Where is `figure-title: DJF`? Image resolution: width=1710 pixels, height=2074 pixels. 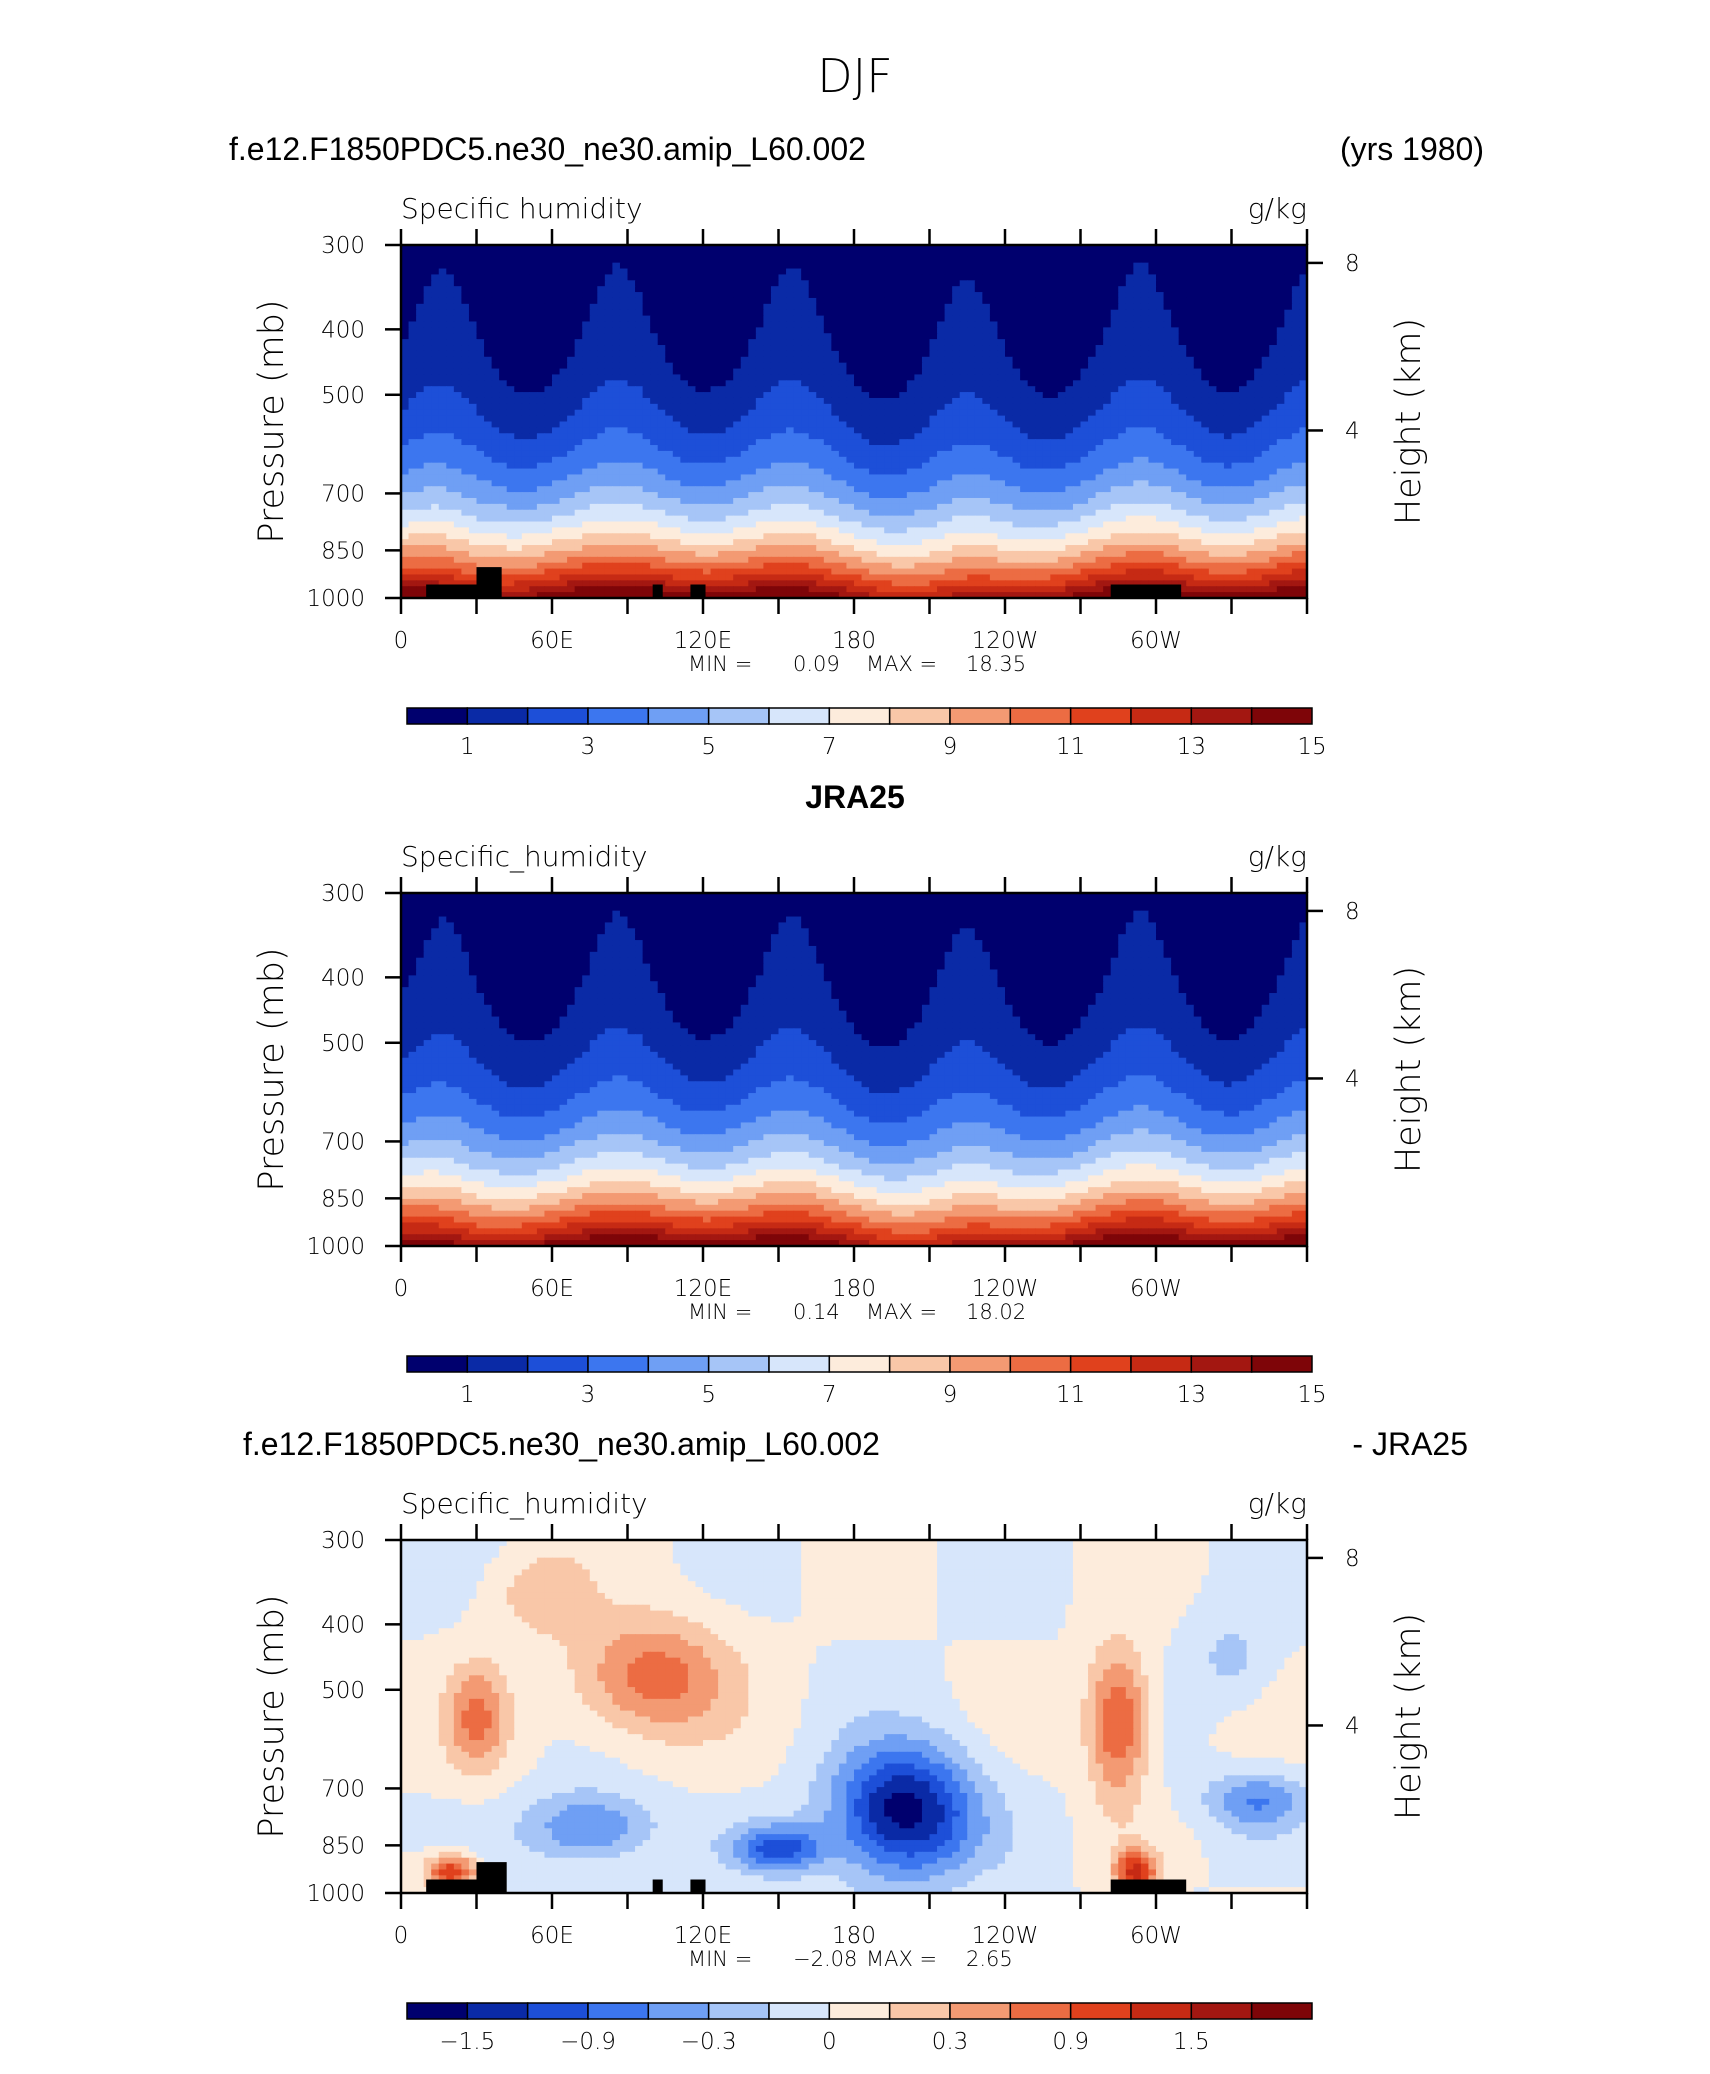 figure-title: DJF is located at coordinates (854, 76).